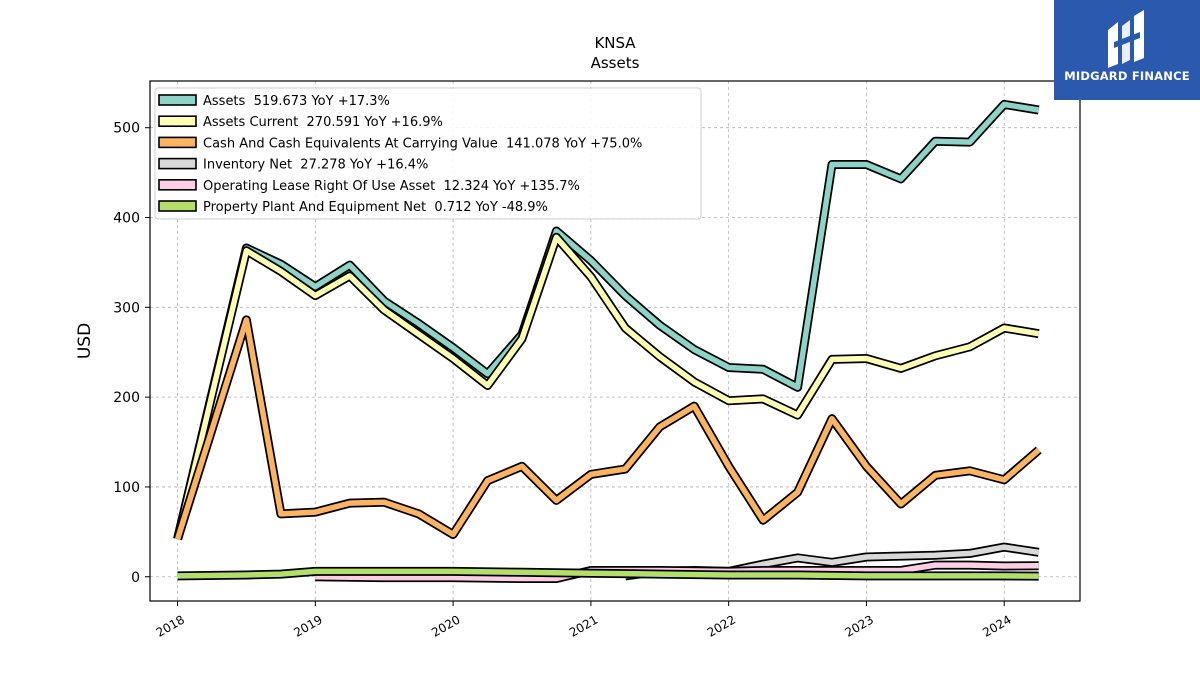 The width and height of the screenshot is (1200, 675). What do you see at coordinates (996, 625) in the screenshot?
I see `x-tick-label: 2024` at bounding box center [996, 625].